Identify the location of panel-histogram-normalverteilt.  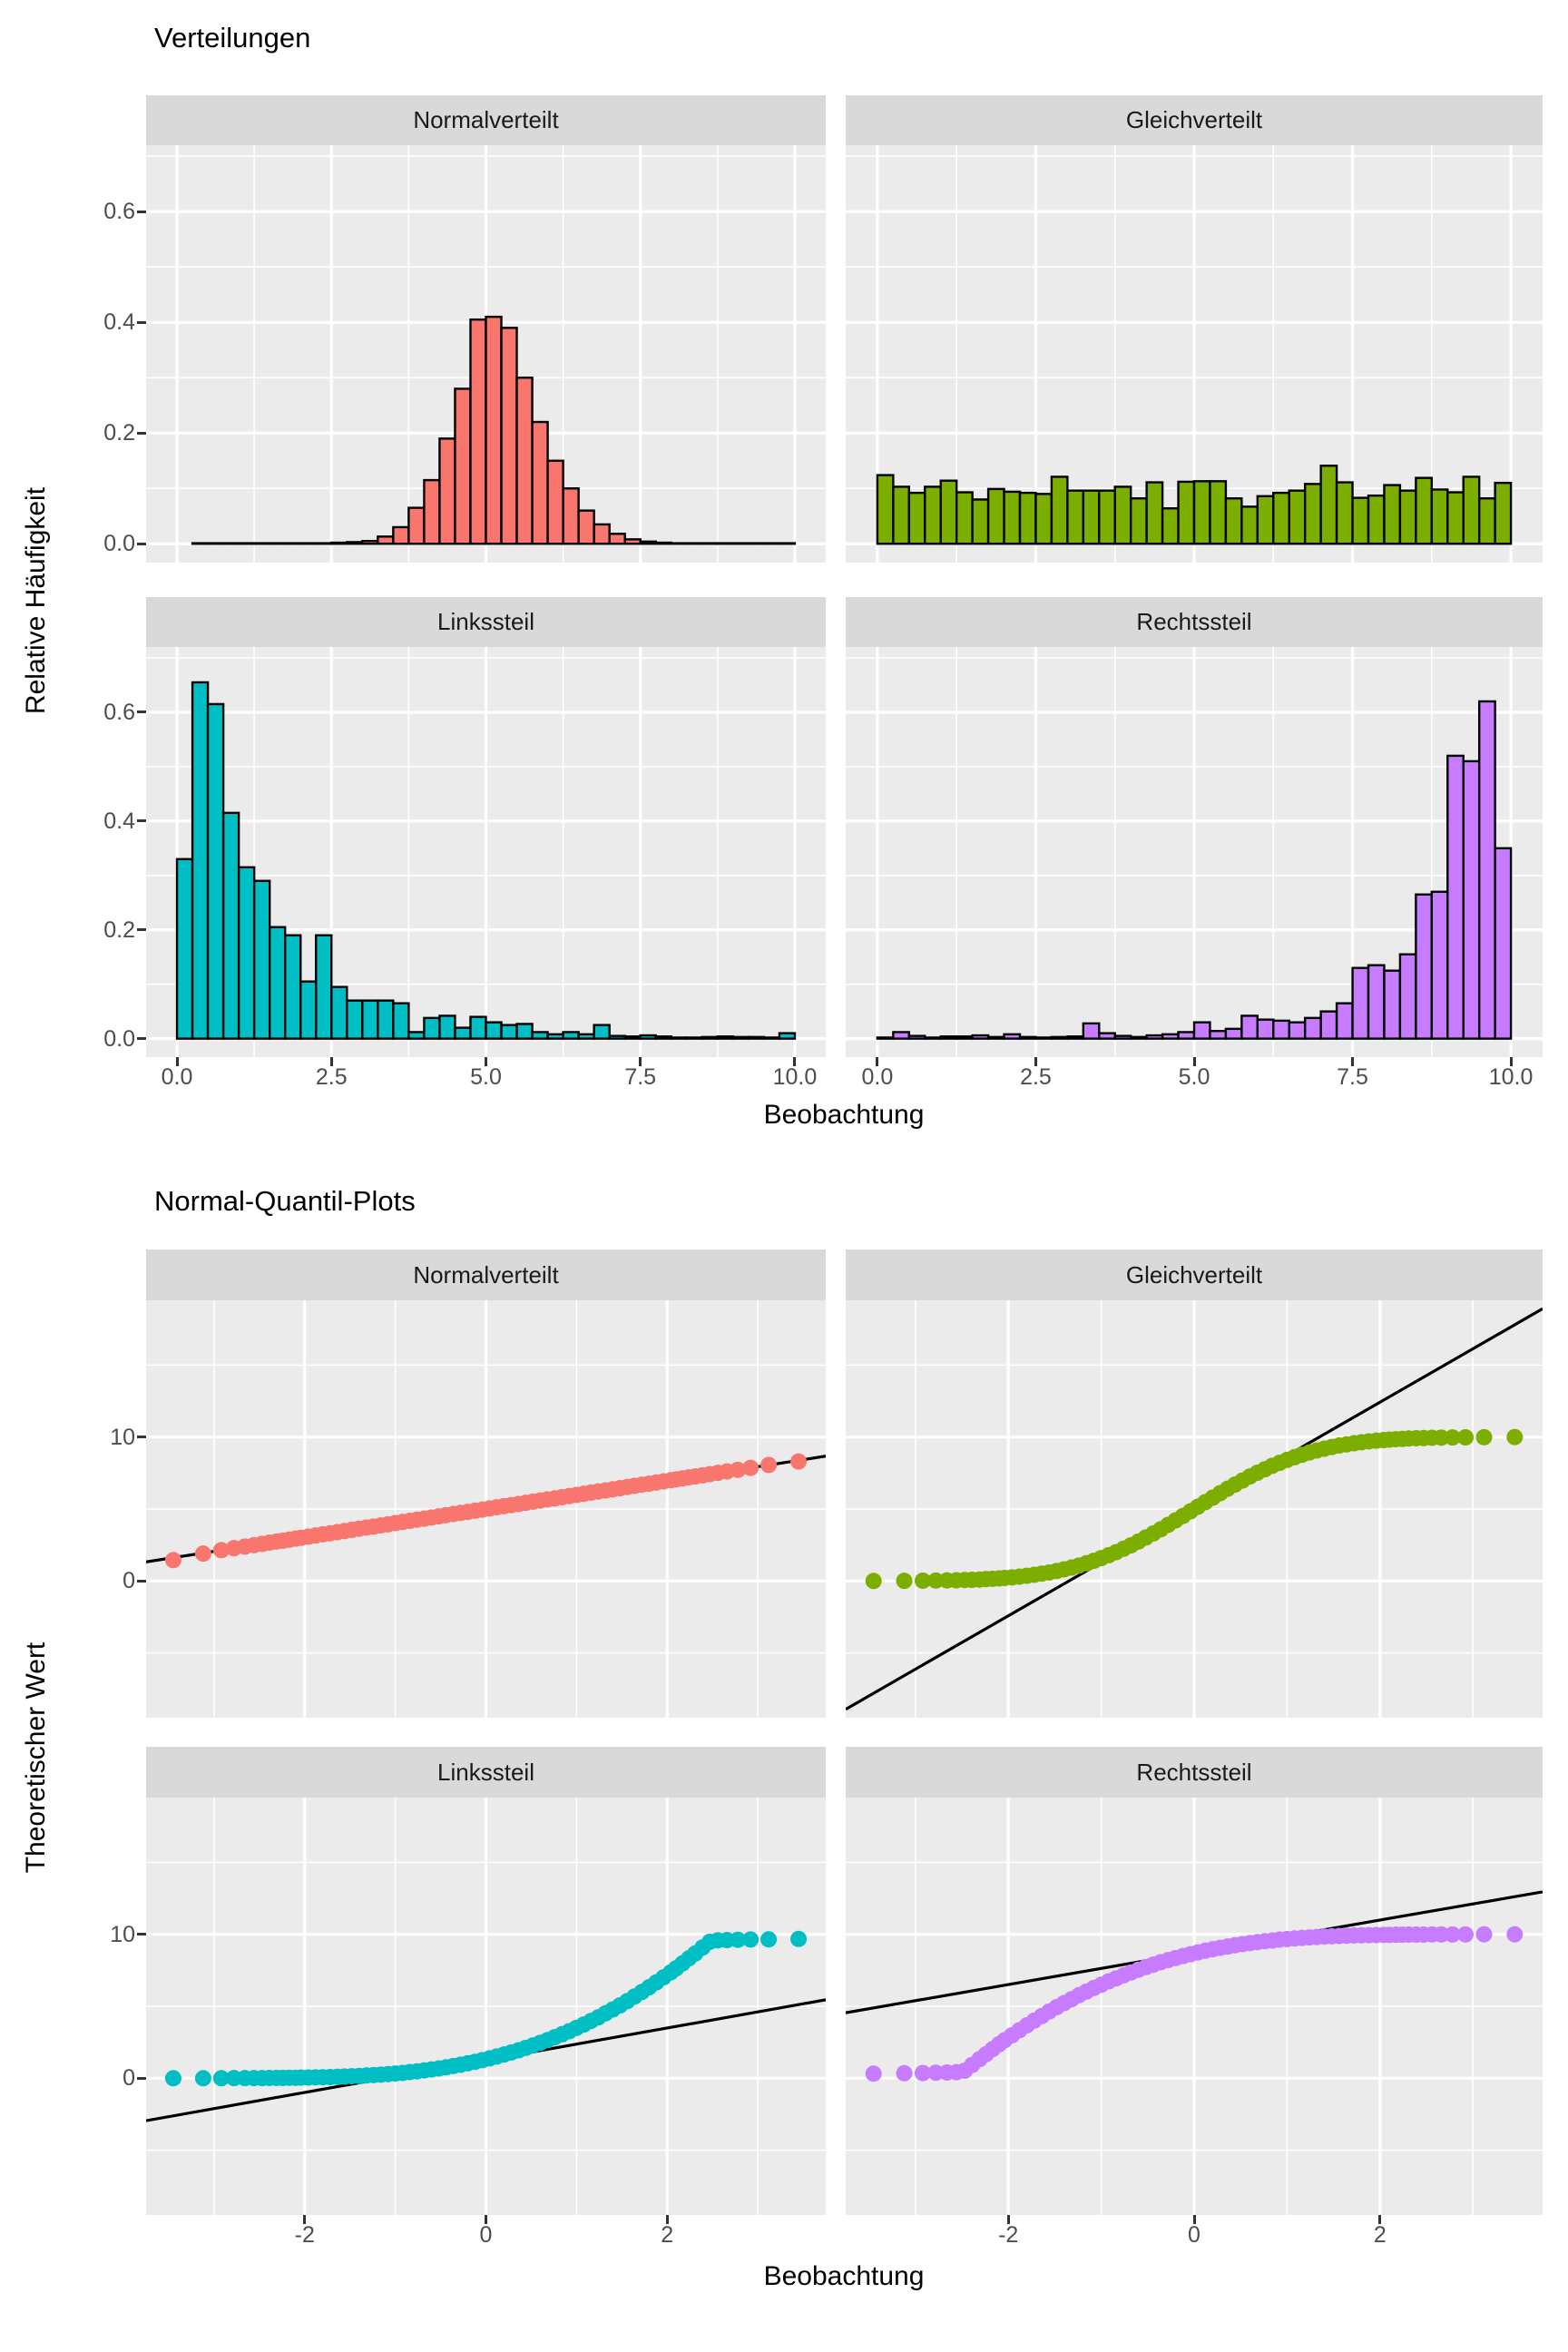
(486, 354).